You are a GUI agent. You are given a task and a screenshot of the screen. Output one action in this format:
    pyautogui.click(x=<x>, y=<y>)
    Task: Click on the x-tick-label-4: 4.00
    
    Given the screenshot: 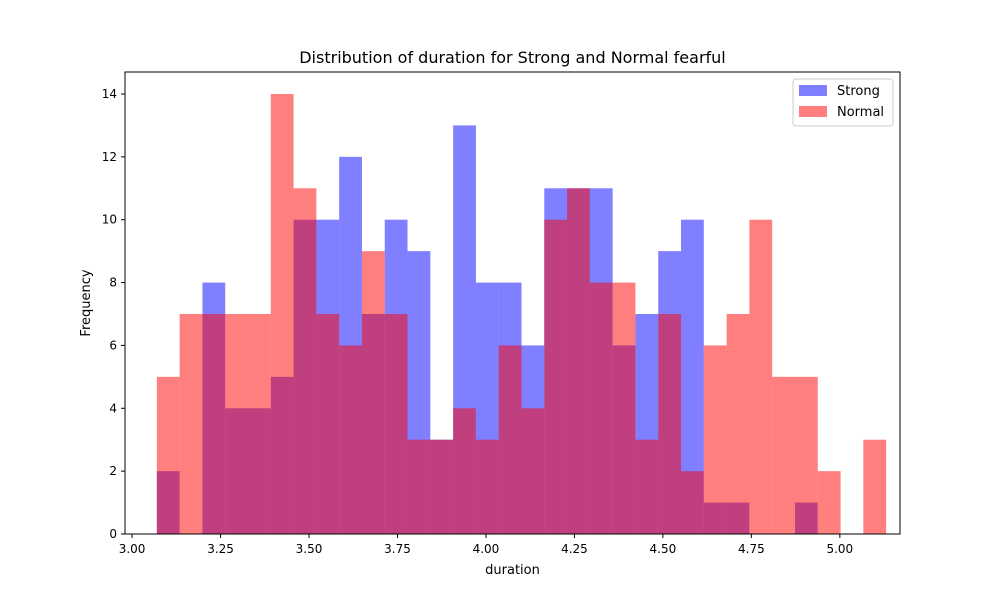 What is the action you would take?
    pyautogui.click(x=486, y=549)
    